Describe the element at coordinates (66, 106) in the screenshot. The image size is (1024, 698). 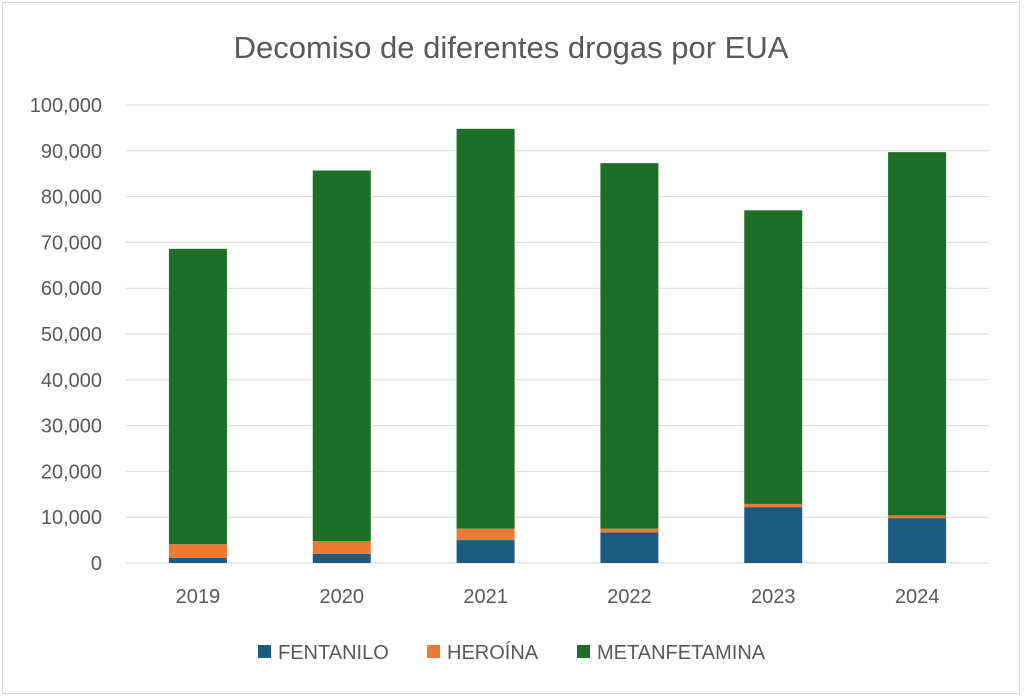
I see `y-tick-label: 100,000` at that location.